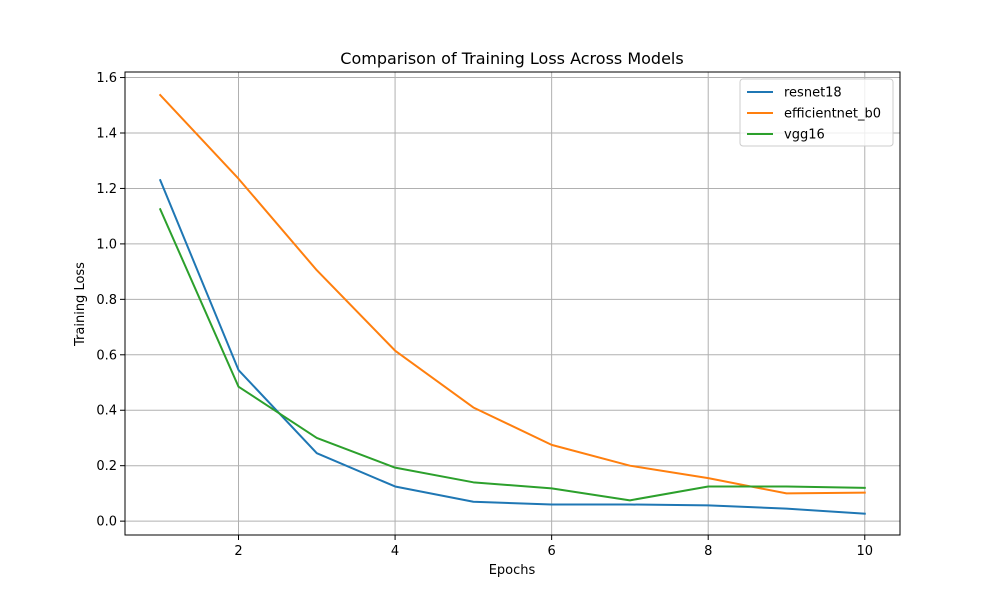 The height and width of the screenshot is (600, 1000). I want to click on x-tick-label: 2, so click(238, 551).